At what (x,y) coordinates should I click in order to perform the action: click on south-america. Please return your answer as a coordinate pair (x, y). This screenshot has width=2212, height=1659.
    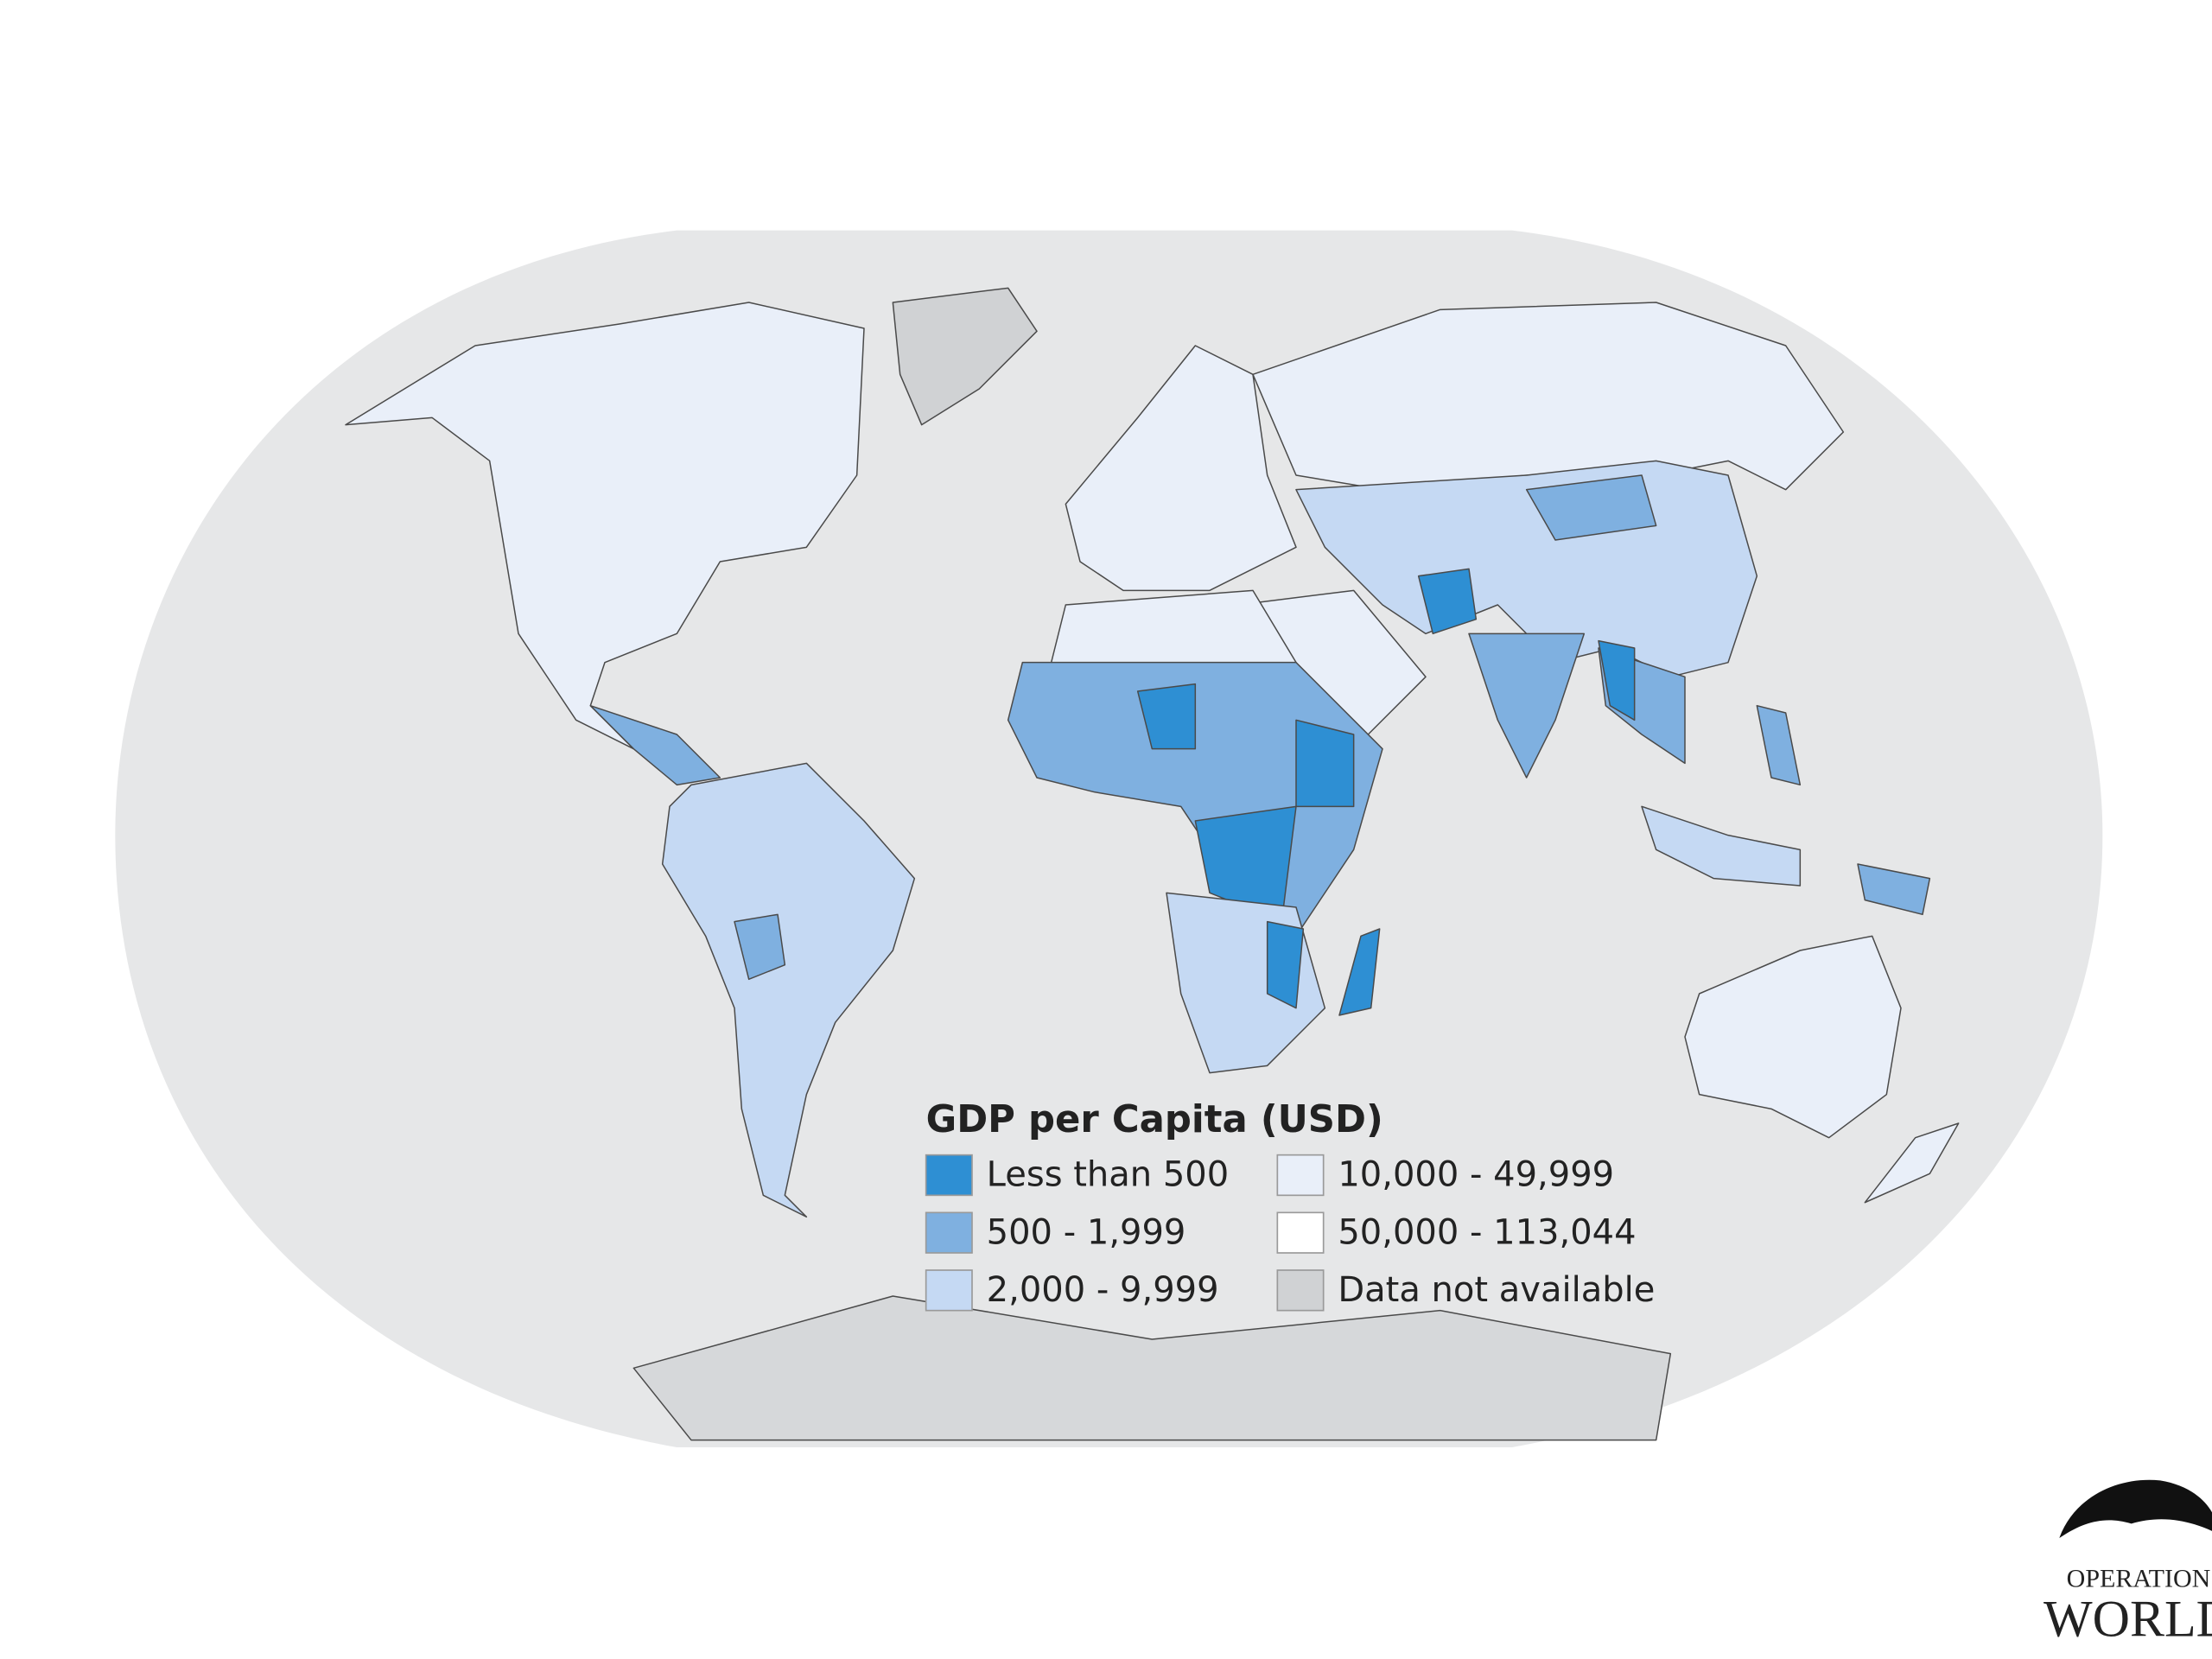
    Looking at the image, I should click on (788, 990).